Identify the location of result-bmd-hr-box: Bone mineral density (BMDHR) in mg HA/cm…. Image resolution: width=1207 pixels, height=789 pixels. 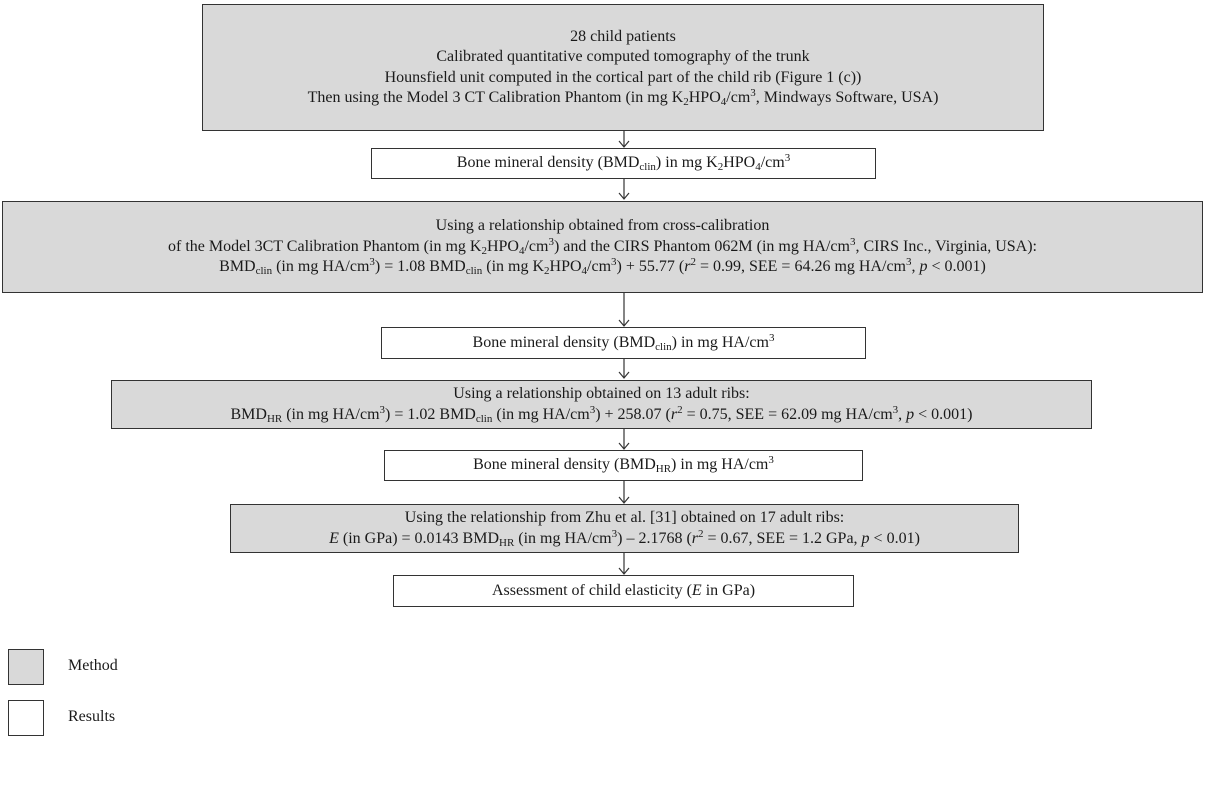
(623, 465).